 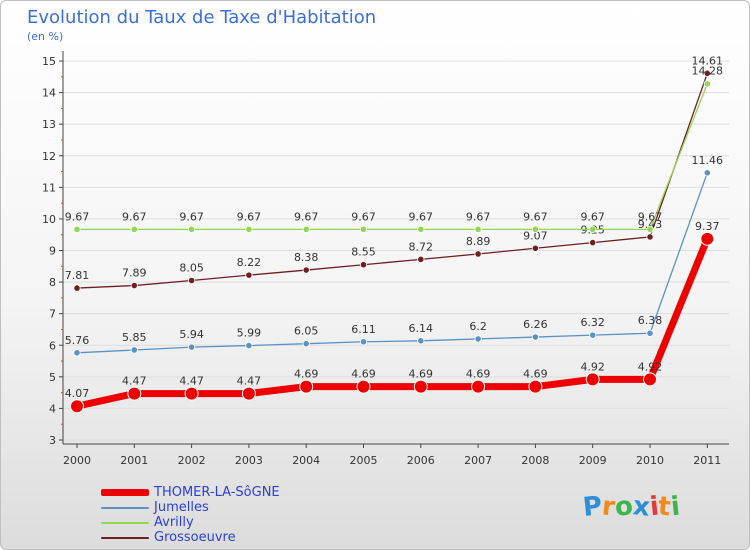 What do you see at coordinates (49, 219) in the screenshot?
I see `y-tick-label: 10` at bounding box center [49, 219].